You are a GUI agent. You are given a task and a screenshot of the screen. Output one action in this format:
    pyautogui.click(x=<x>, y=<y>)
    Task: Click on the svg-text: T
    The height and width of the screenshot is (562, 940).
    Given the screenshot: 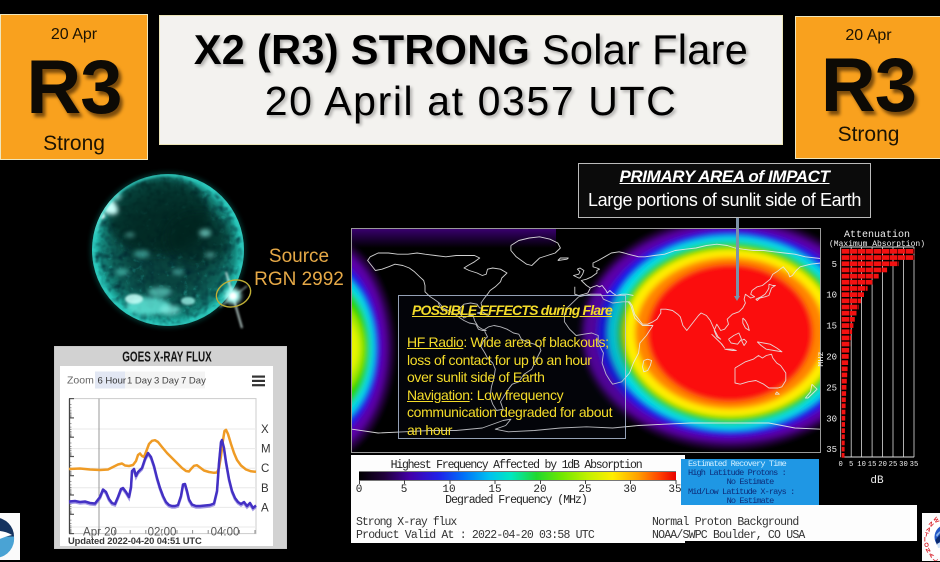 What is the action you would take?
    pyautogui.click(x=926, y=535)
    